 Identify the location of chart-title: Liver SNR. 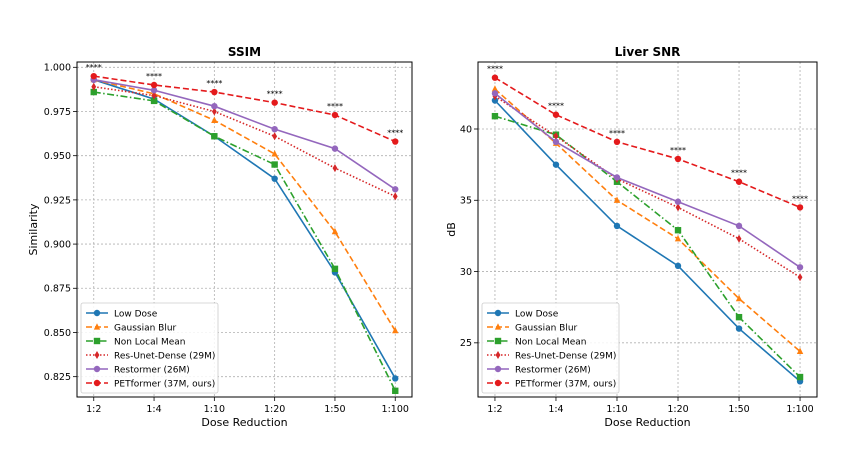
(648, 52).